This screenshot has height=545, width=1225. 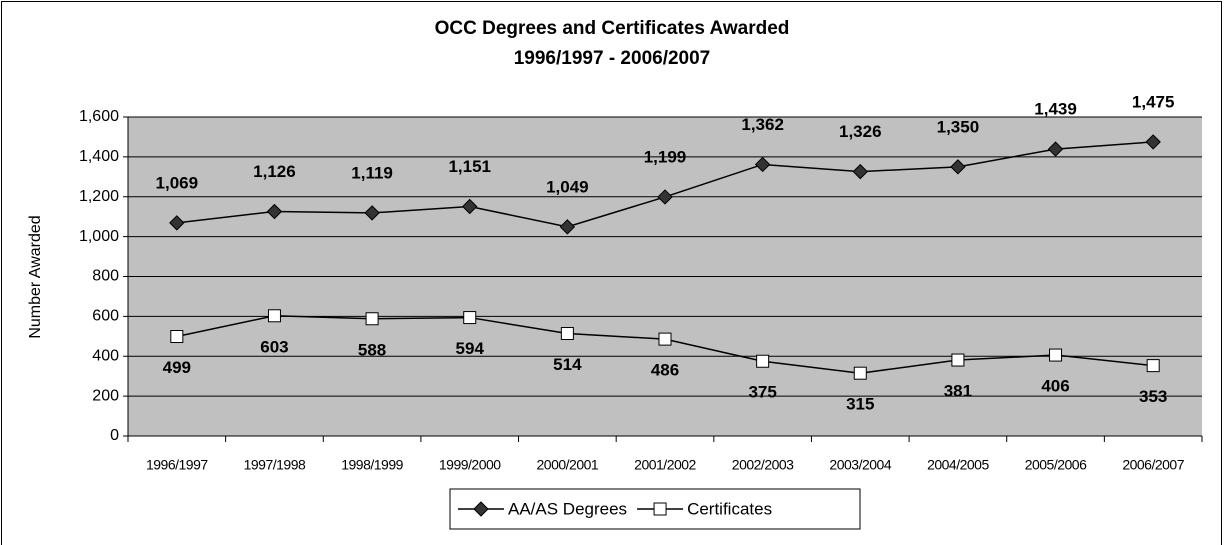 What do you see at coordinates (177, 465) in the screenshot?
I see `x-tick-label: 1996/1997` at bounding box center [177, 465].